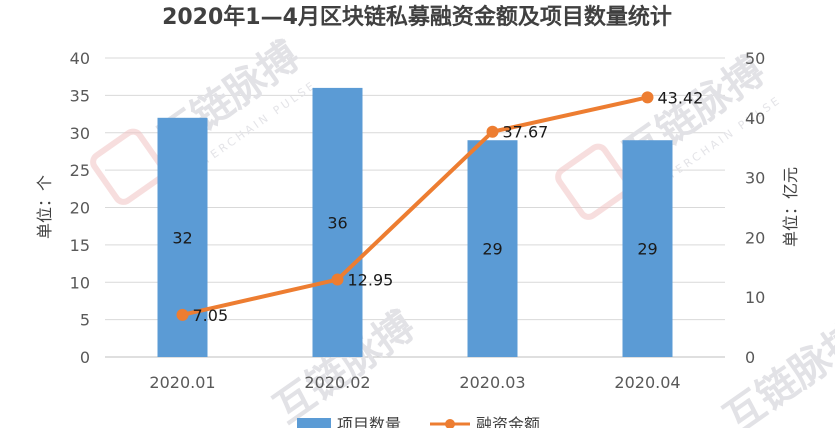 This screenshot has width=835, height=428. I want to click on legend-label-funding-amount: 融资金额, so click(508, 421).